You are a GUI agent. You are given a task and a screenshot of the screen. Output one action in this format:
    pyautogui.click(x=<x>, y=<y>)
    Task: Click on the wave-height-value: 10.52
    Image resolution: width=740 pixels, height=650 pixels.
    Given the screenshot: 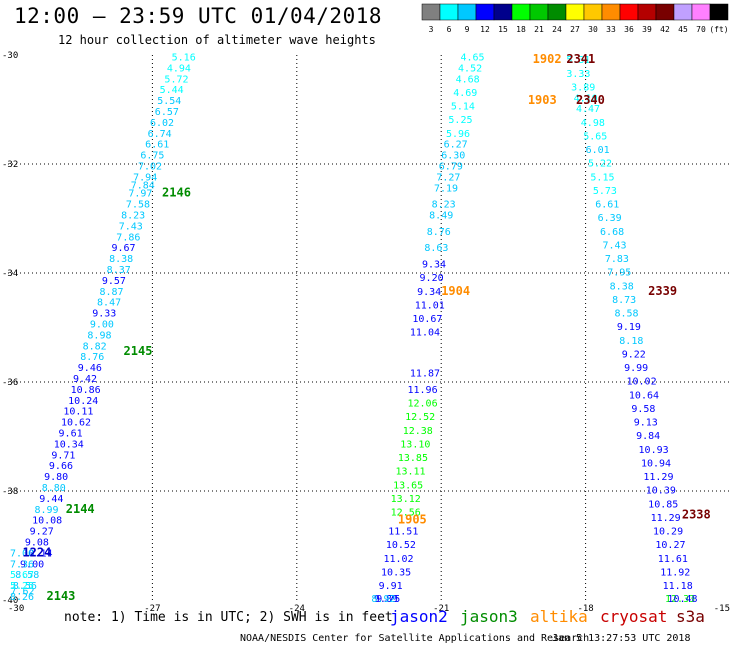 What is the action you would take?
    pyautogui.click(x=401, y=545)
    